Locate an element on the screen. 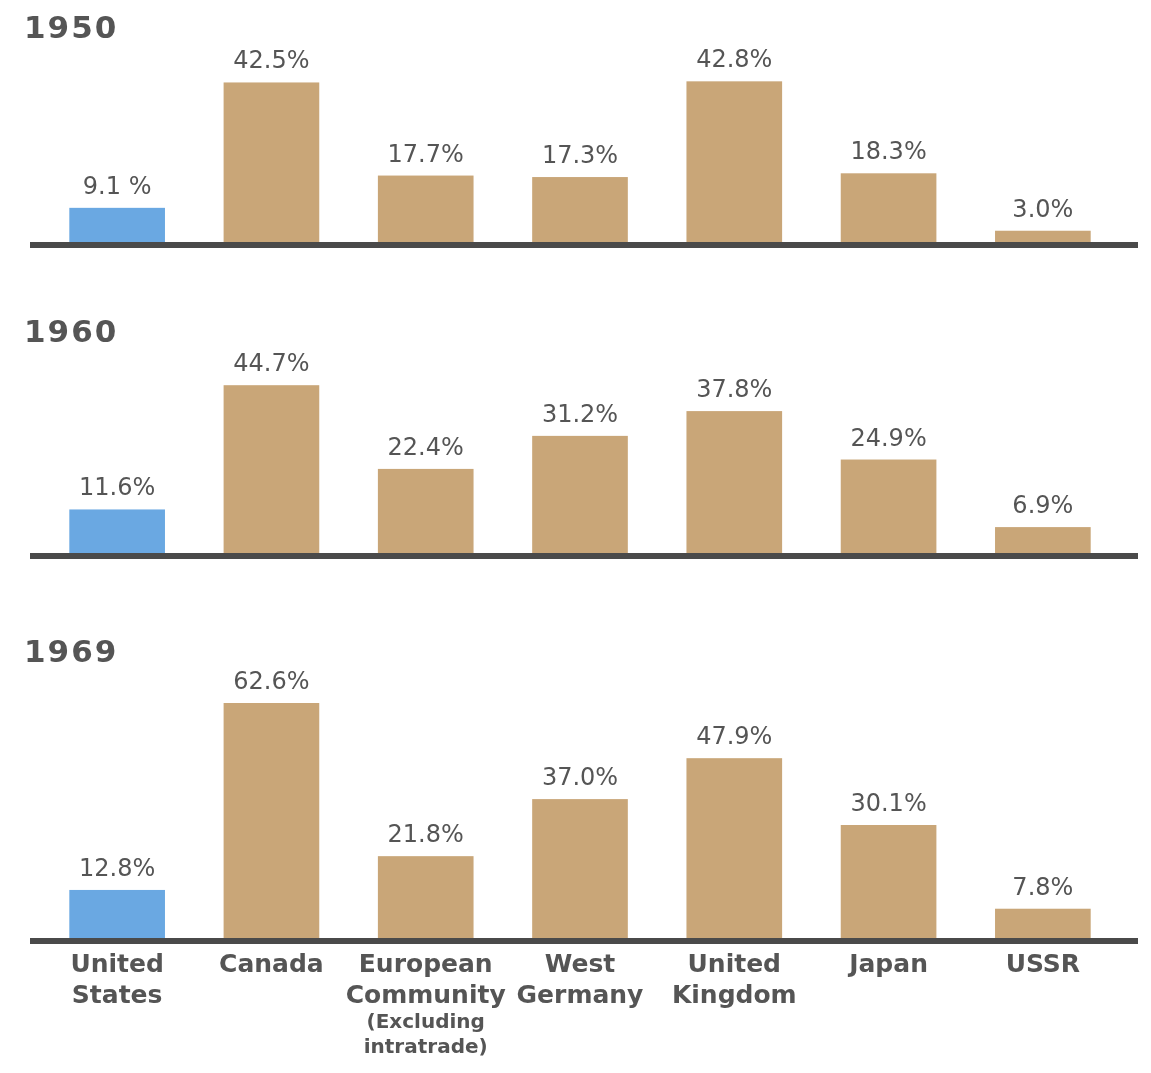 This screenshot has width=1151, height=1073. data-label: 18.3% is located at coordinates (888, 151).